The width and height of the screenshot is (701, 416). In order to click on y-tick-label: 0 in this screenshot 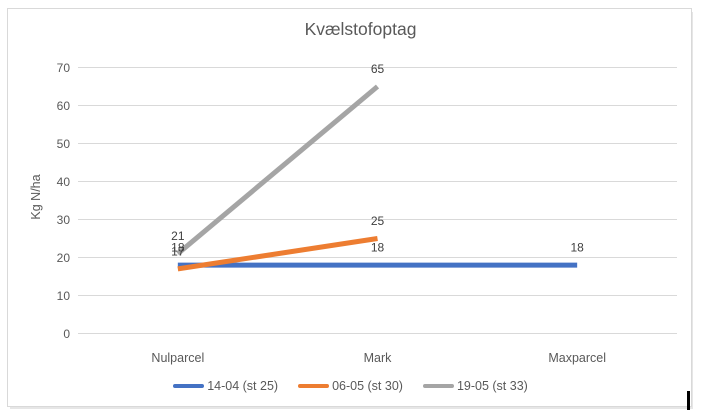, I will do `click(66, 334)`.